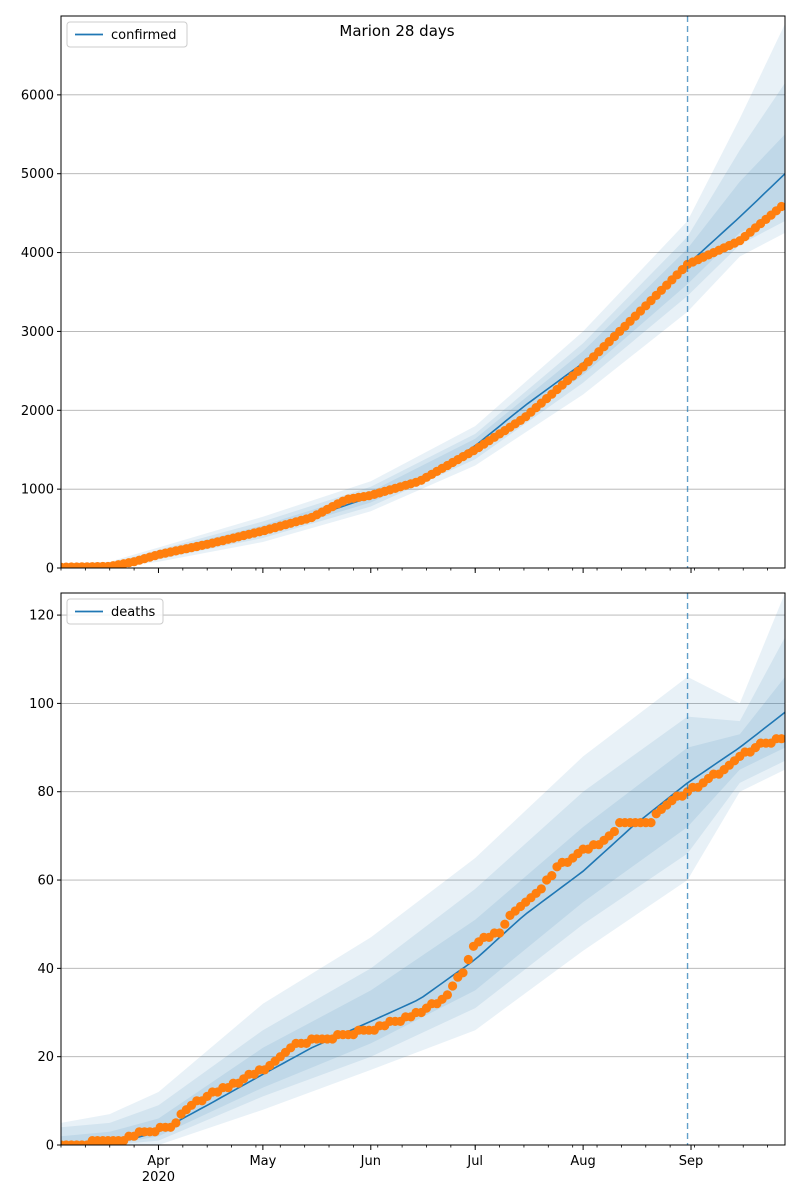  What do you see at coordinates (45, 969) in the screenshot?
I see `y-tick-label: 40` at bounding box center [45, 969].